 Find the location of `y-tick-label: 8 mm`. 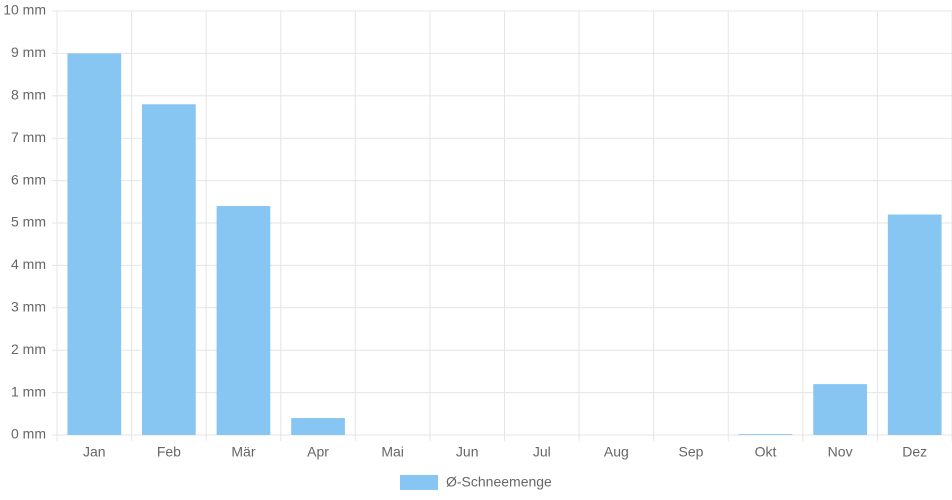

y-tick-label: 8 mm is located at coordinates (28, 95).